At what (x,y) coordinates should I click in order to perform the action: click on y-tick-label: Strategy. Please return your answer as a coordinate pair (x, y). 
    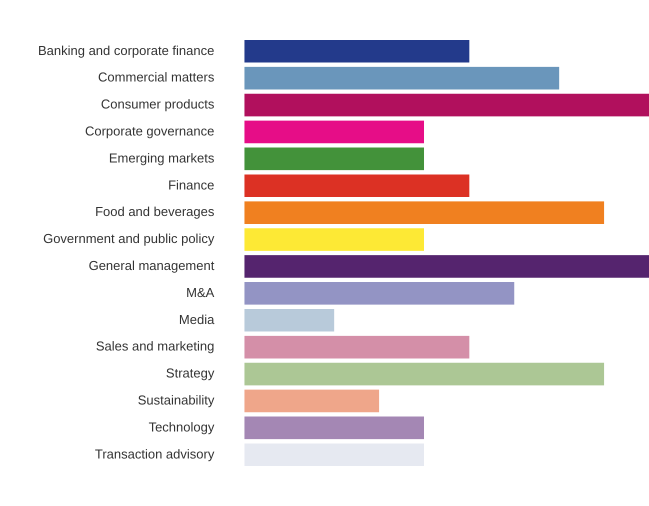
    Looking at the image, I should click on (190, 373).